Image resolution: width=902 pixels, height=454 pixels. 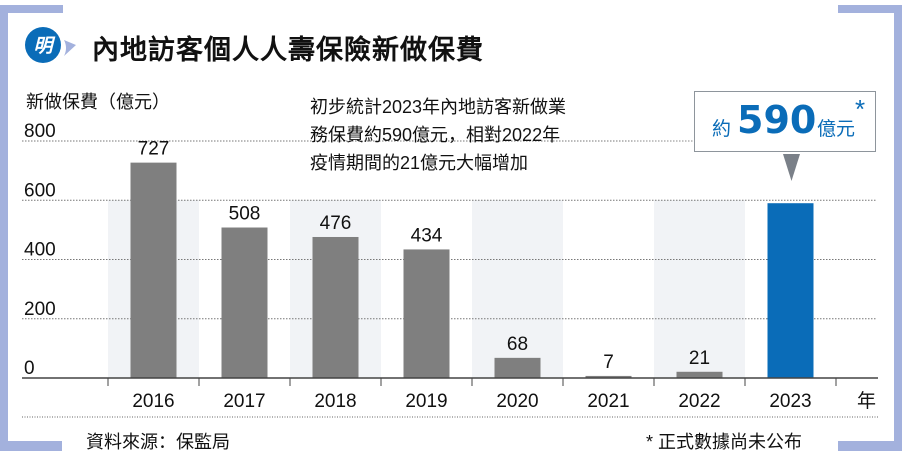 What do you see at coordinates (866, 401) in the screenshot?
I see `x-axis-label: 年` at bounding box center [866, 401].